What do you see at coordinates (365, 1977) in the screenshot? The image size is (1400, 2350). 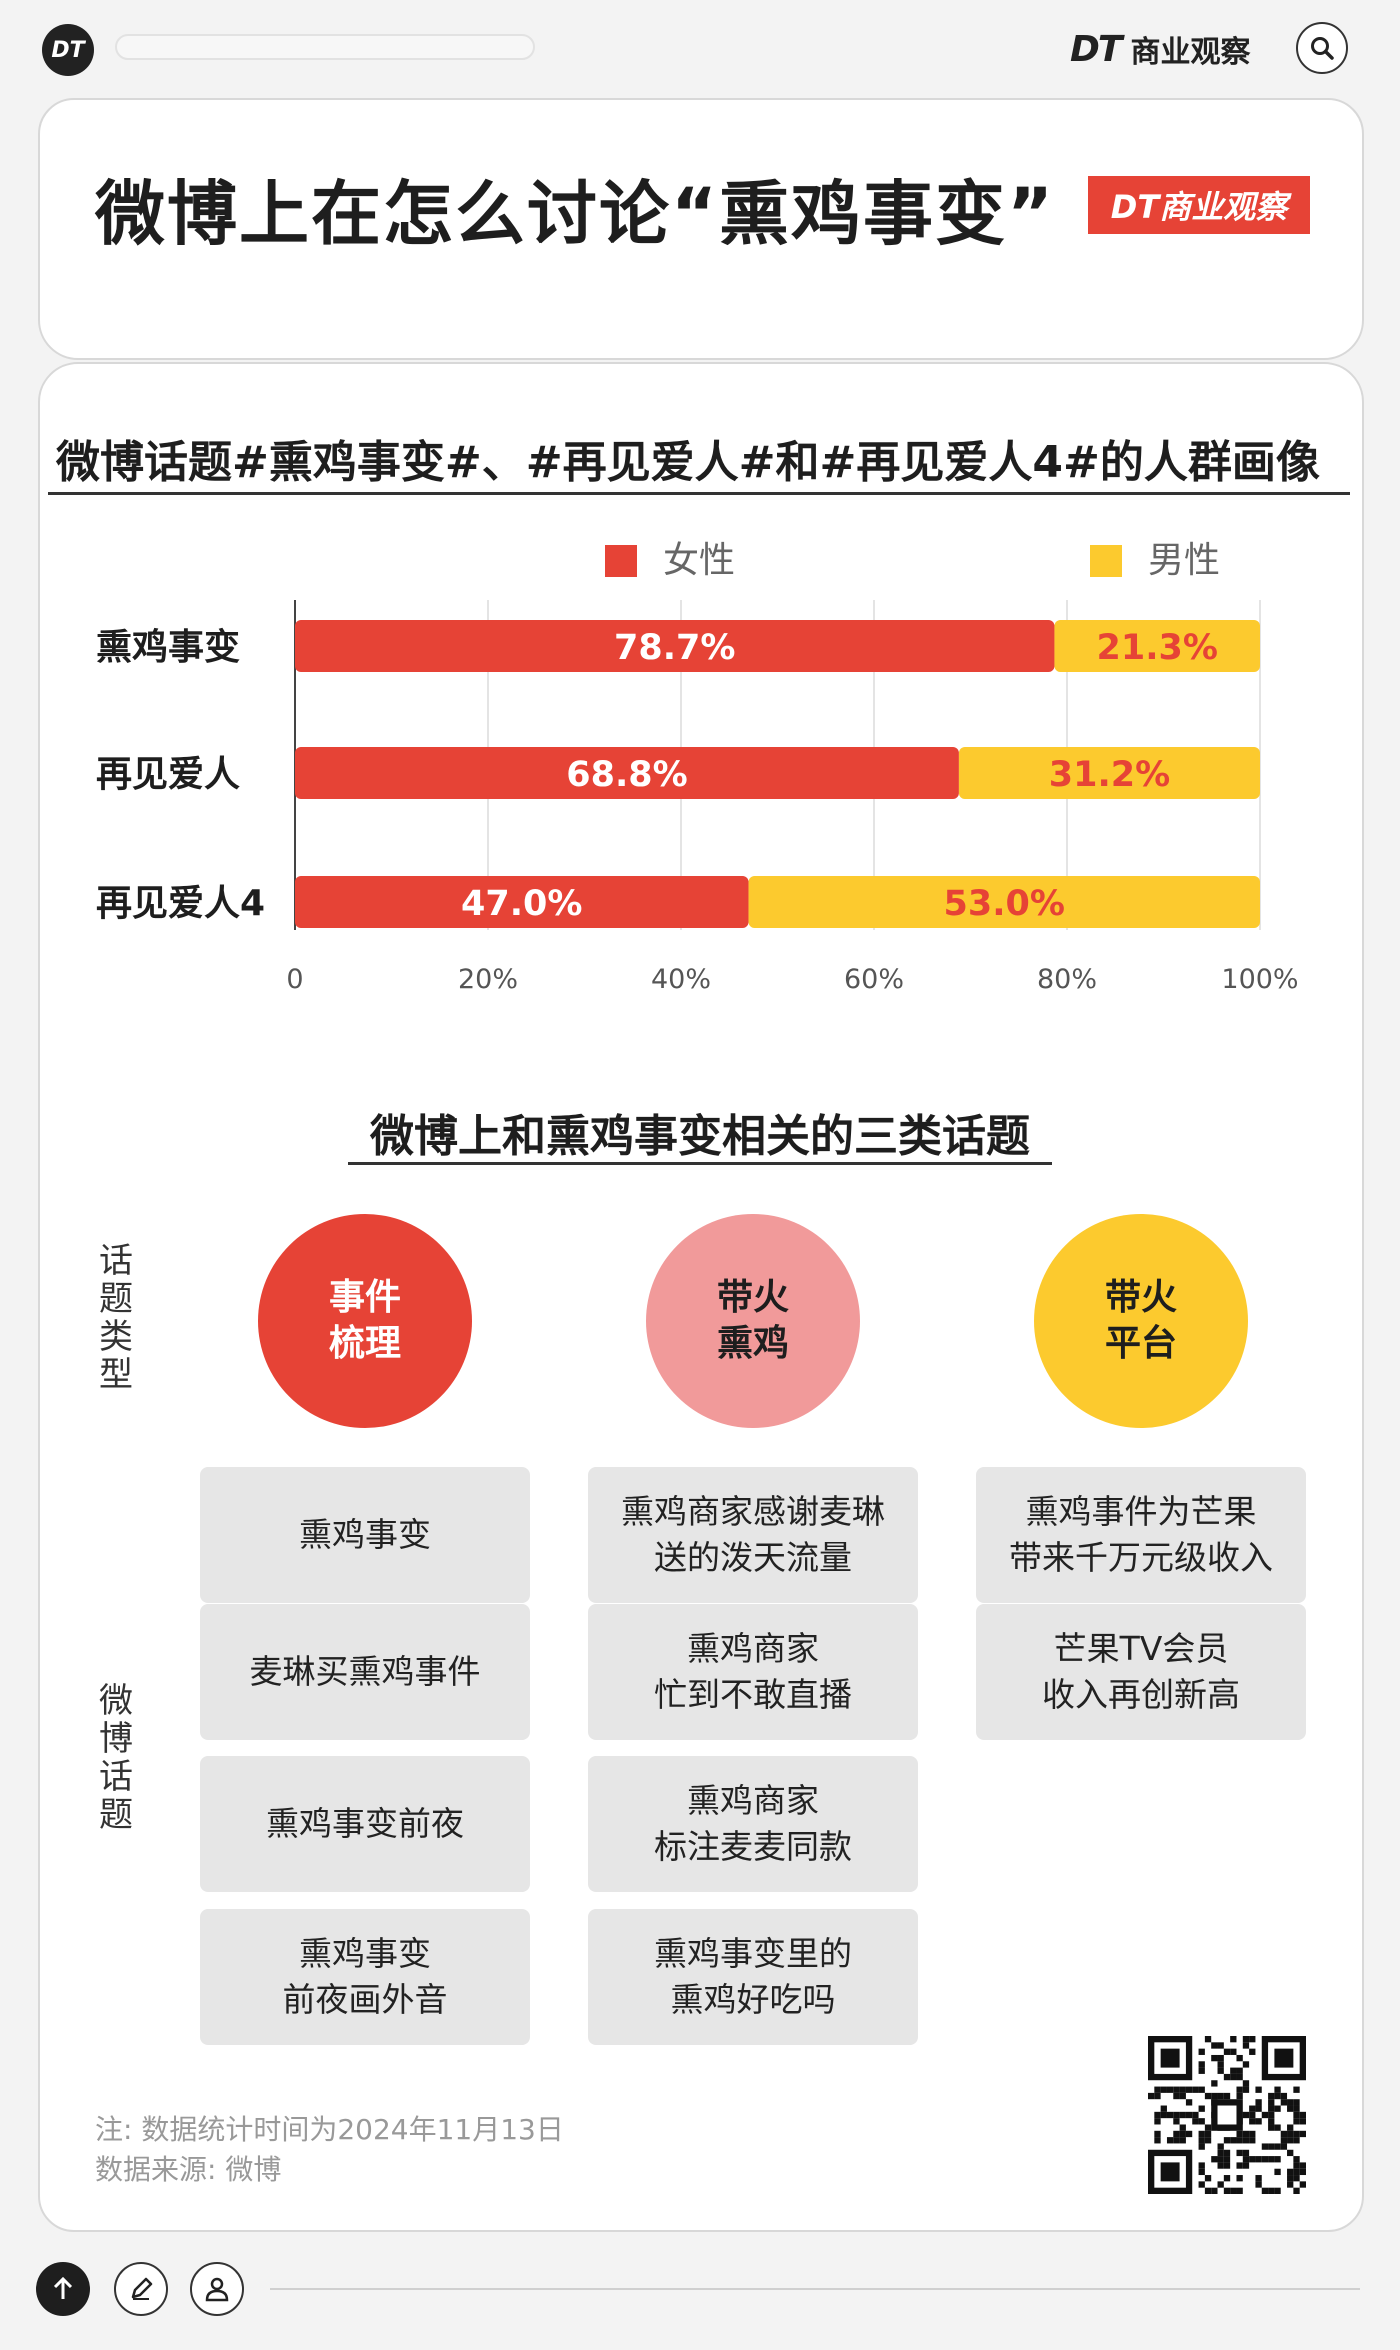 I see `topic-tile: 熏鸡事变 前夜画外音` at bounding box center [365, 1977].